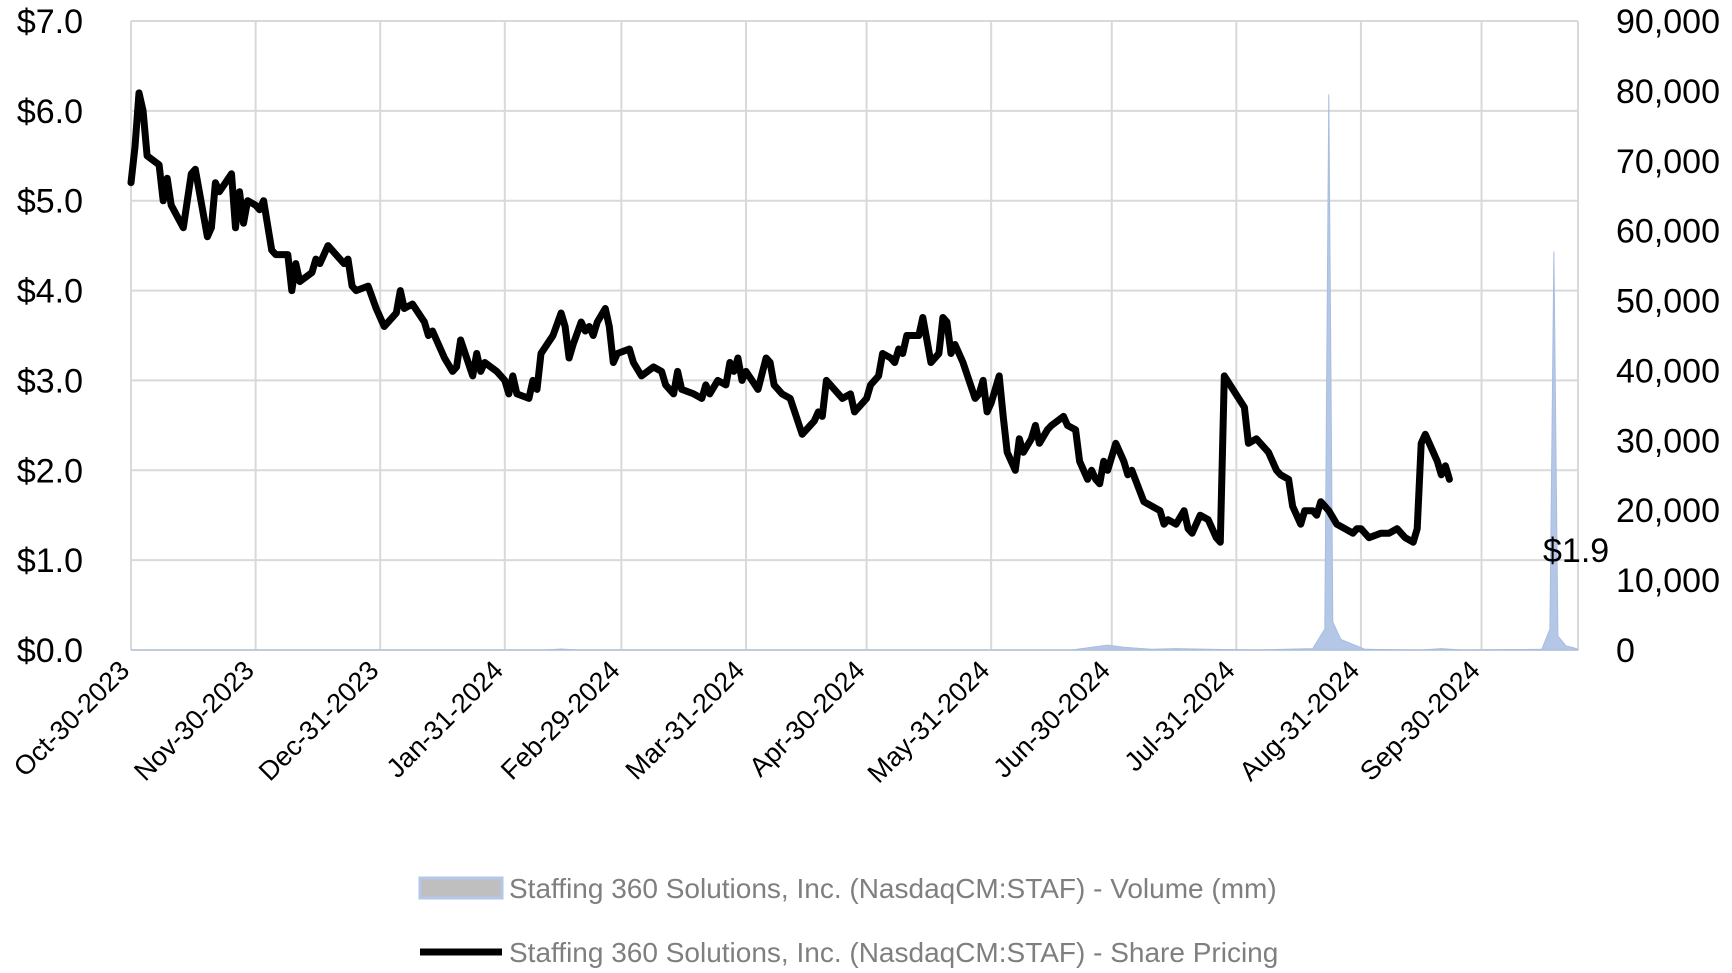 The height and width of the screenshot is (973, 1732). What do you see at coordinates (1668, 92) in the screenshot?
I see `right-tick-label: 80,000` at bounding box center [1668, 92].